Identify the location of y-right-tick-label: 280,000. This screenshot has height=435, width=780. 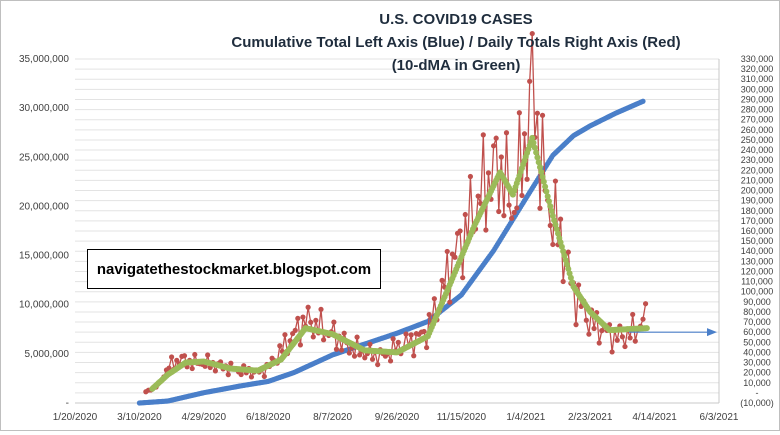
(757, 110).